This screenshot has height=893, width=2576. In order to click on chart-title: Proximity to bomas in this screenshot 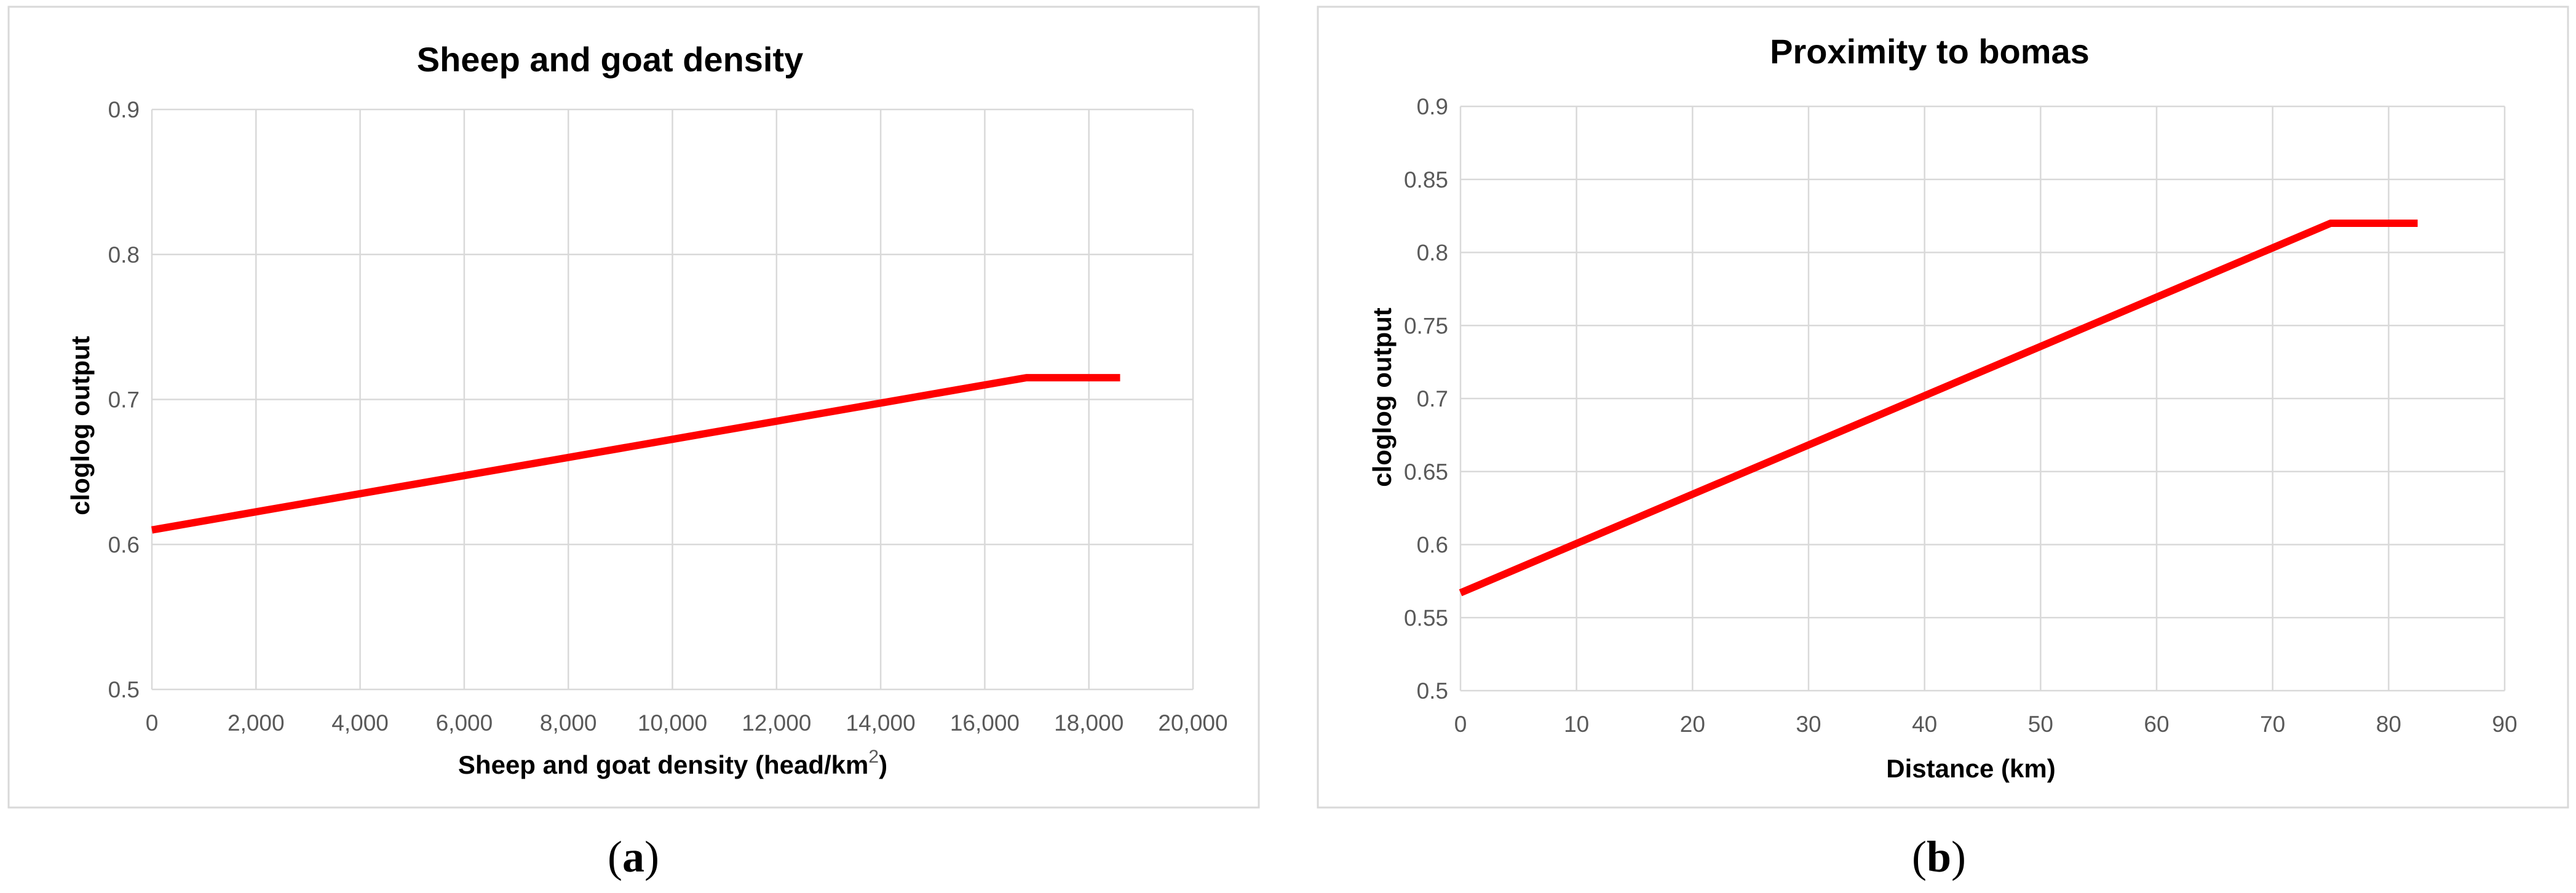, I will do `click(1930, 51)`.